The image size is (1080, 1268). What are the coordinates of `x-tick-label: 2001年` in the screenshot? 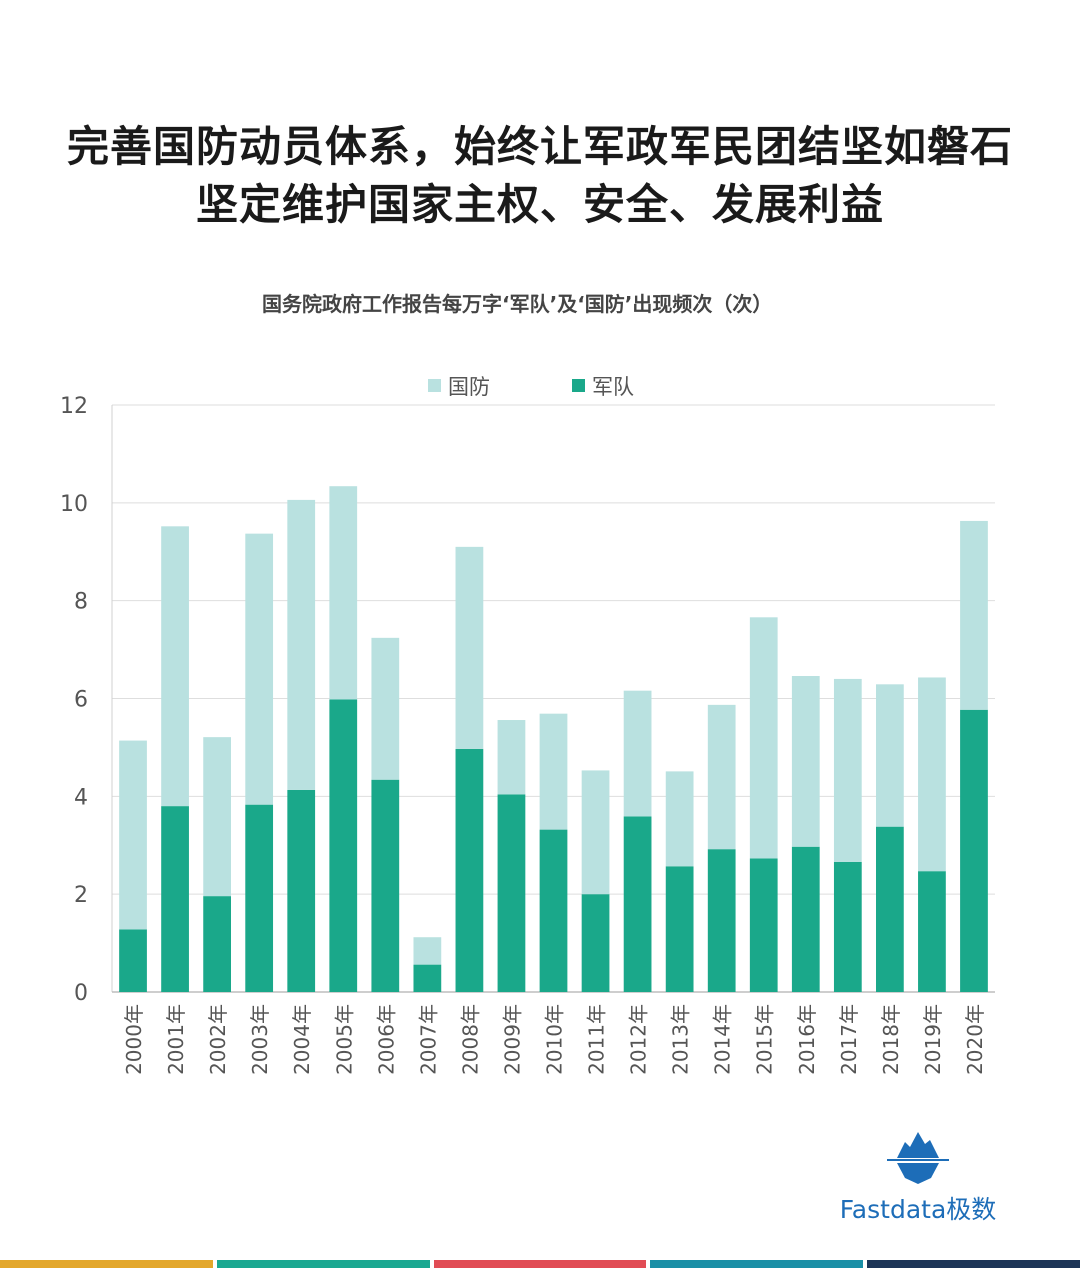 It's located at (176, 1039).